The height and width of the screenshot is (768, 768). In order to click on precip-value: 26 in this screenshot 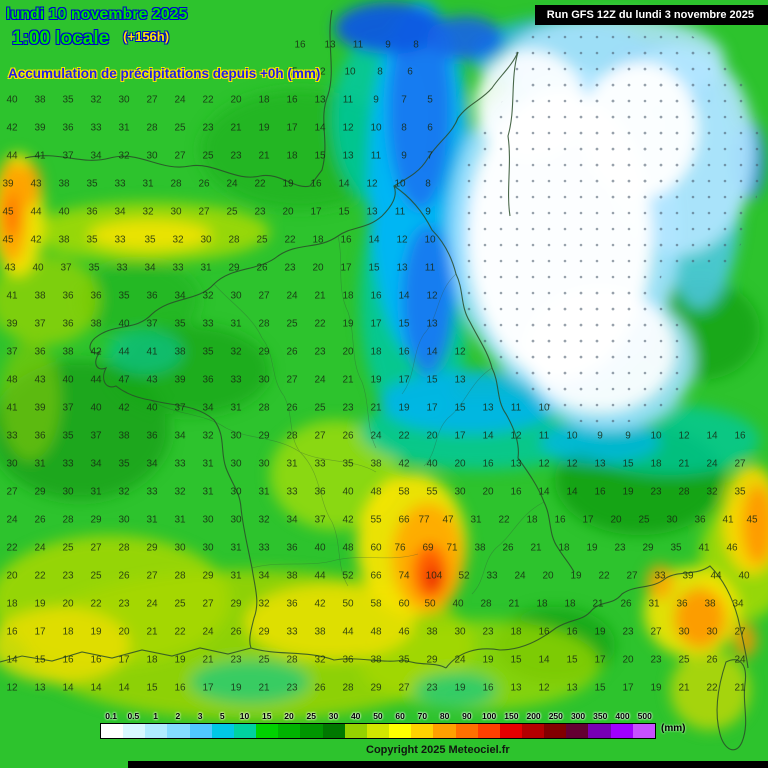, I will do `click(292, 408)`.